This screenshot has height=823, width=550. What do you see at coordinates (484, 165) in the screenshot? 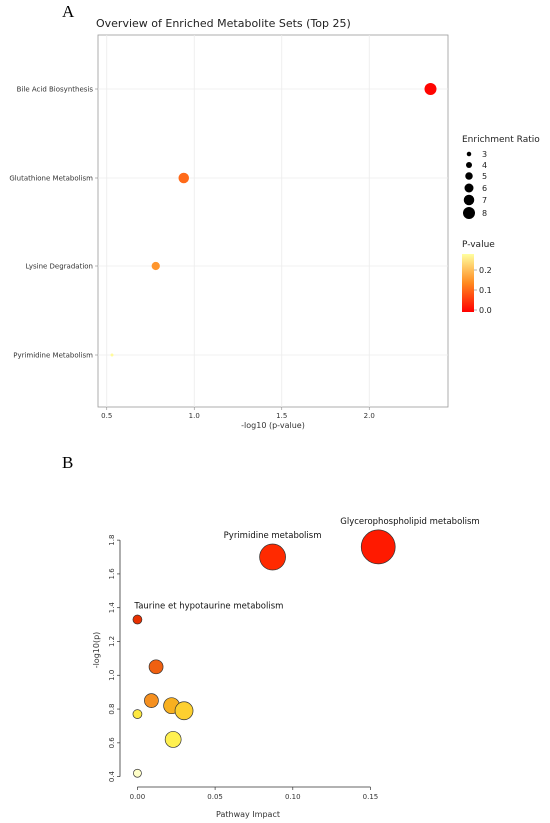
I see `size-legend-label: 4` at bounding box center [484, 165].